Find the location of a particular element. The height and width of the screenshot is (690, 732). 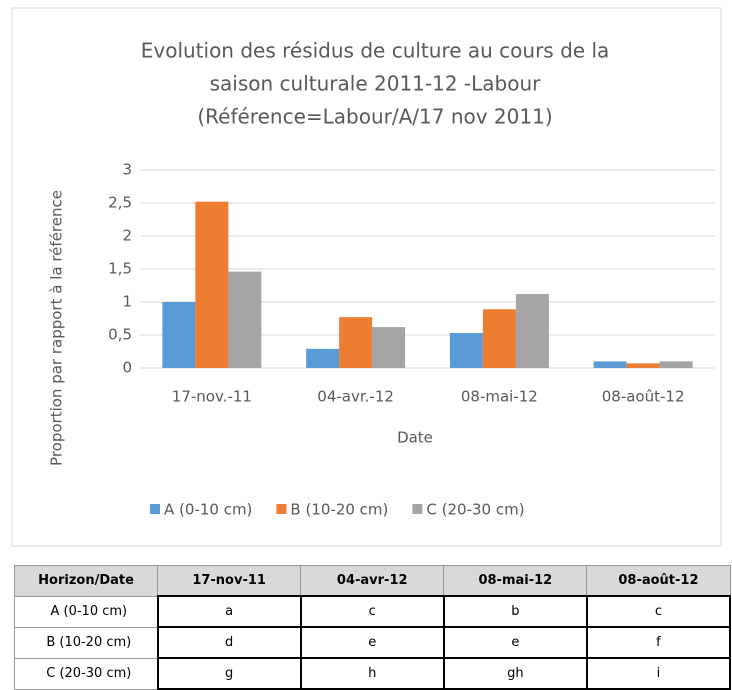

table-cell: gh is located at coordinates (515, 673).